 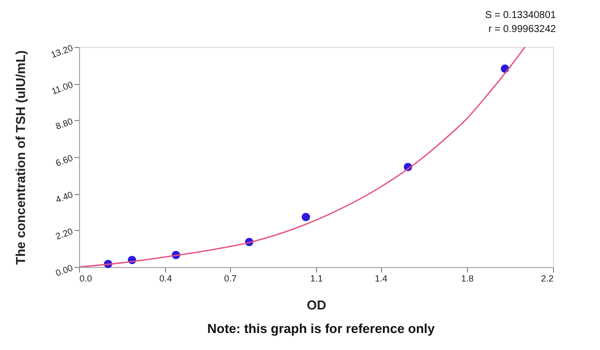 I want to click on text: Note: this graph is for reference only, so click(x=321, y=328).